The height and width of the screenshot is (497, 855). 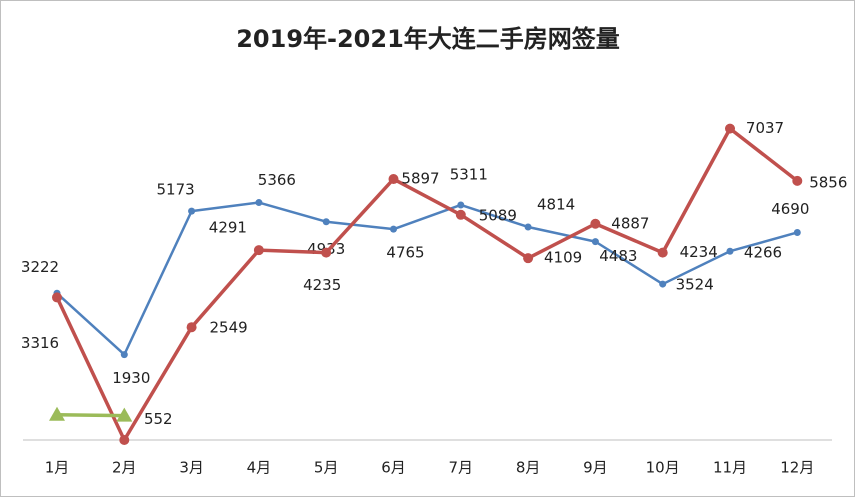 What do you see at coordinates (469, 174) in the screenshot?
I see `data-label: 5311` at bounding box center [469, 174].